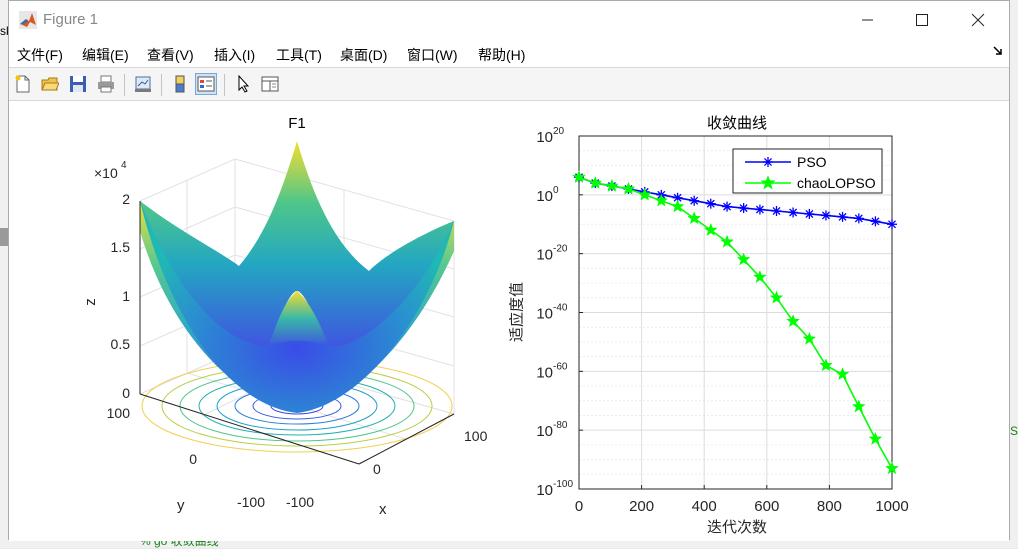 This screenshot has height=549, width=1018. Describe the element at coordinates (922, 20) in the screenshot. I see `maximize-button` at that location.